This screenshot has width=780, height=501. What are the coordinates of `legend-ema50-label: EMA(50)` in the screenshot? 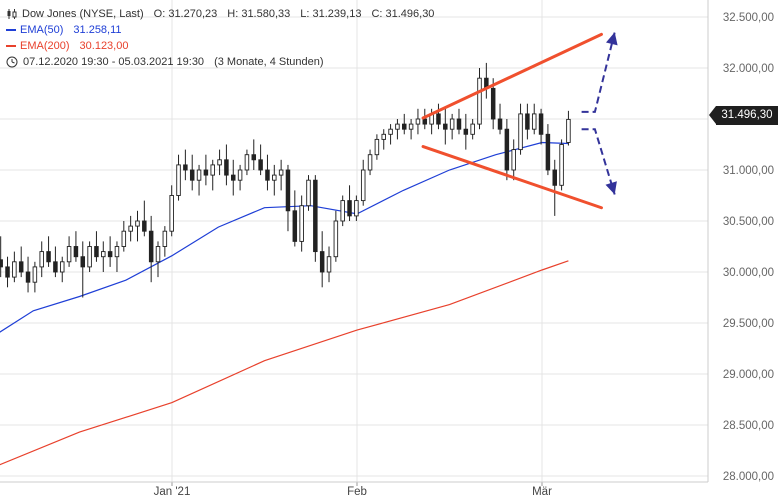 It's located at (42, 30).